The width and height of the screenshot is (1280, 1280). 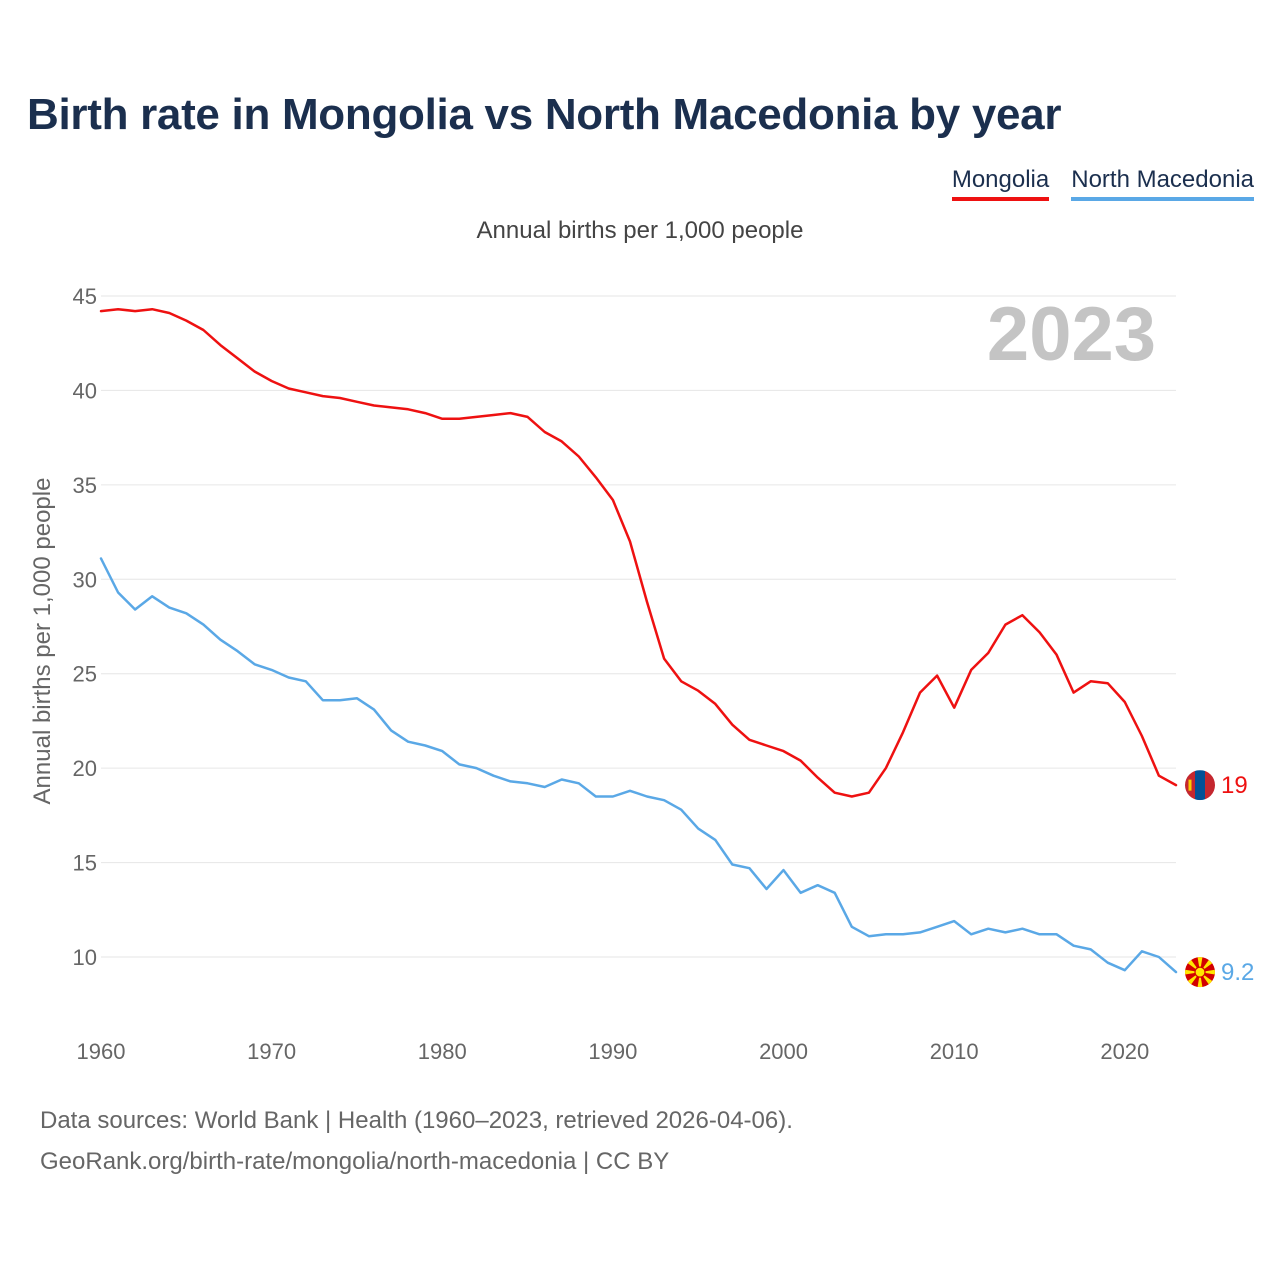 What do you see at coordinates (1000, 183) in the screenshot?
I see `legend-item-mongolia: Mongolia` at bounding box center [1000, 183].